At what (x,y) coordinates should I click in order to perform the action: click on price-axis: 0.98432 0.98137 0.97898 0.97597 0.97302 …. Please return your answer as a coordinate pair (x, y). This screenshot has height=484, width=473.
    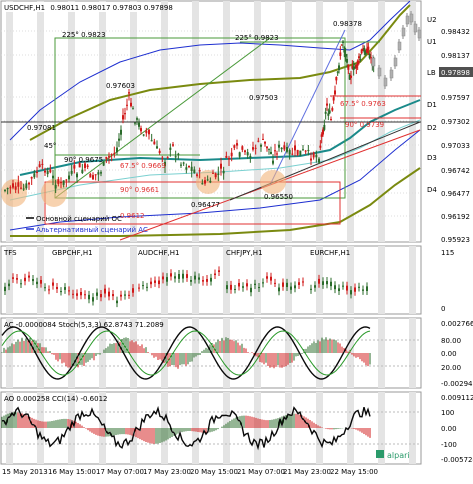
    Looking at the image, I should click on (456, 136).